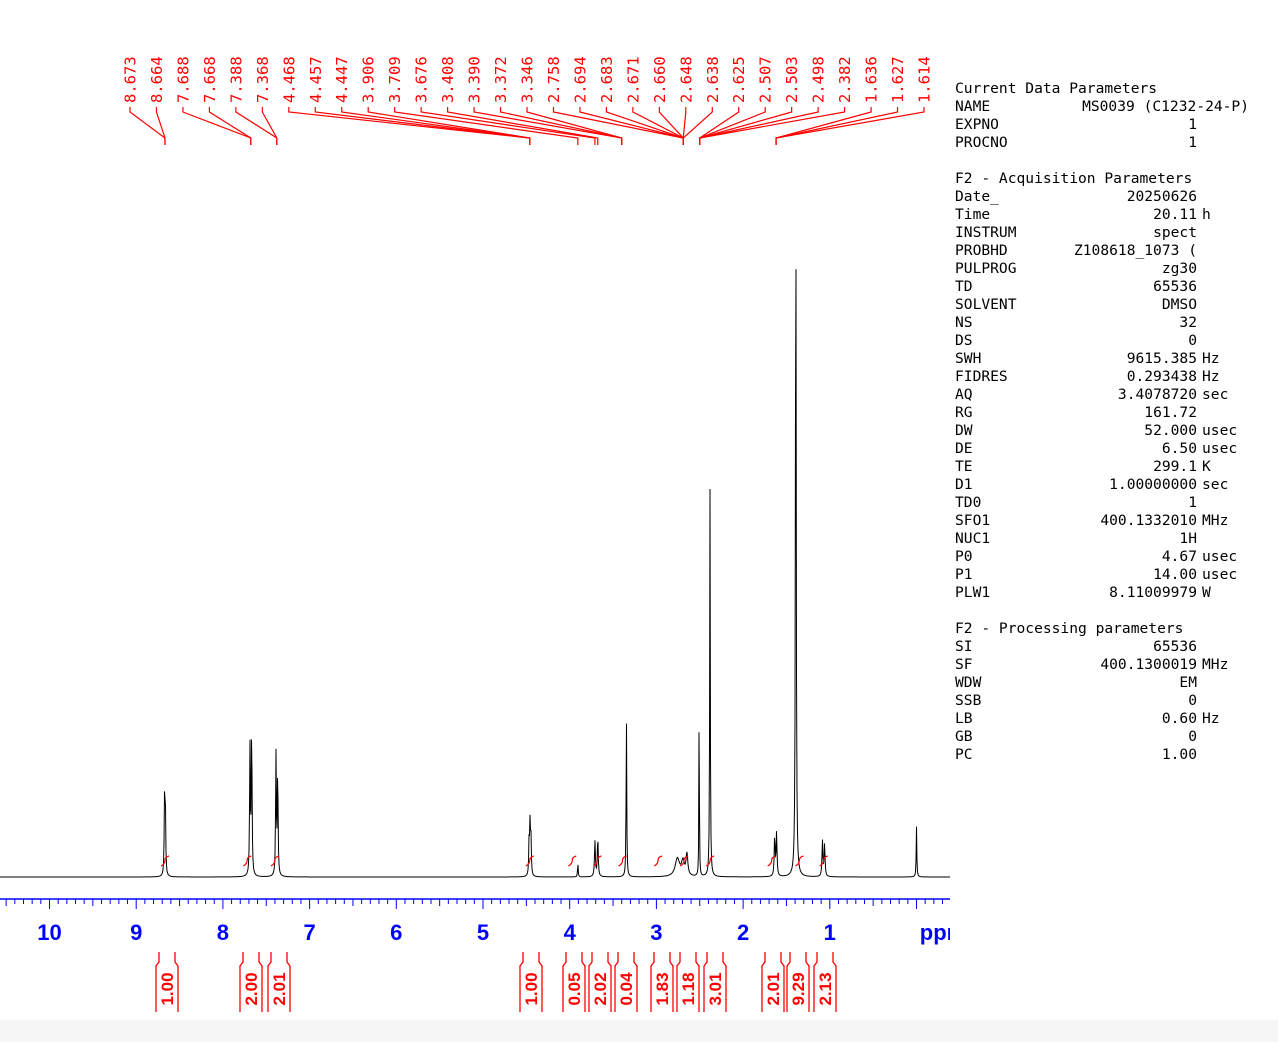 The height and width of the screenshot is (1042, 1278). Describe the element at coordinates (964, 448) in the screenshot. I see `param-key: DE` at that location.